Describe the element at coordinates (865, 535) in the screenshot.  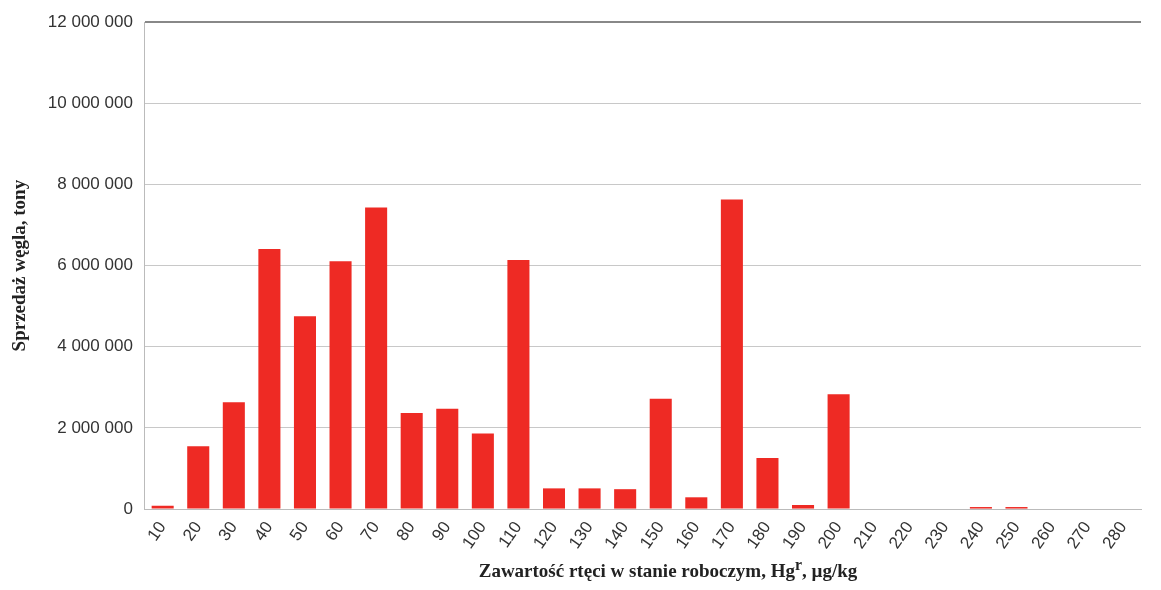
I see `x-tick-label: 210` at that location.